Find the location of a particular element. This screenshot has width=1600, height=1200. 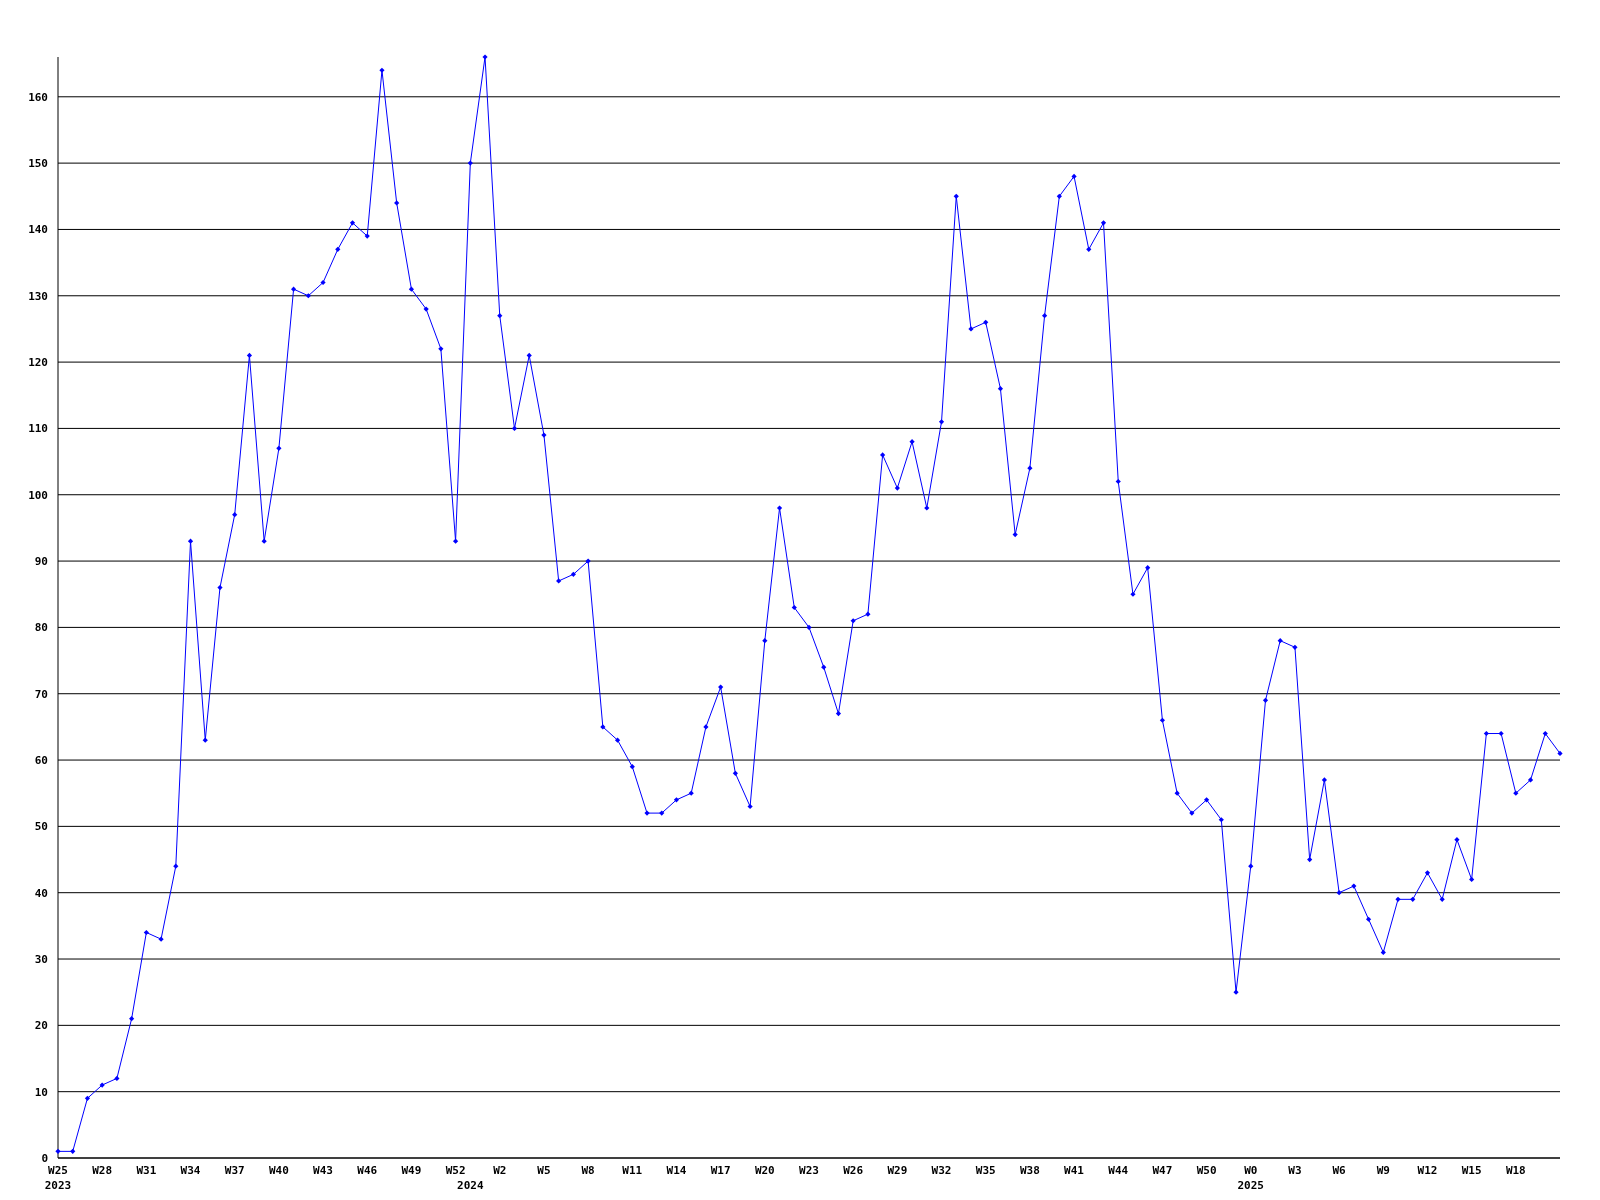

x-tick-label: W31 is located at coordinates (146, 1170).